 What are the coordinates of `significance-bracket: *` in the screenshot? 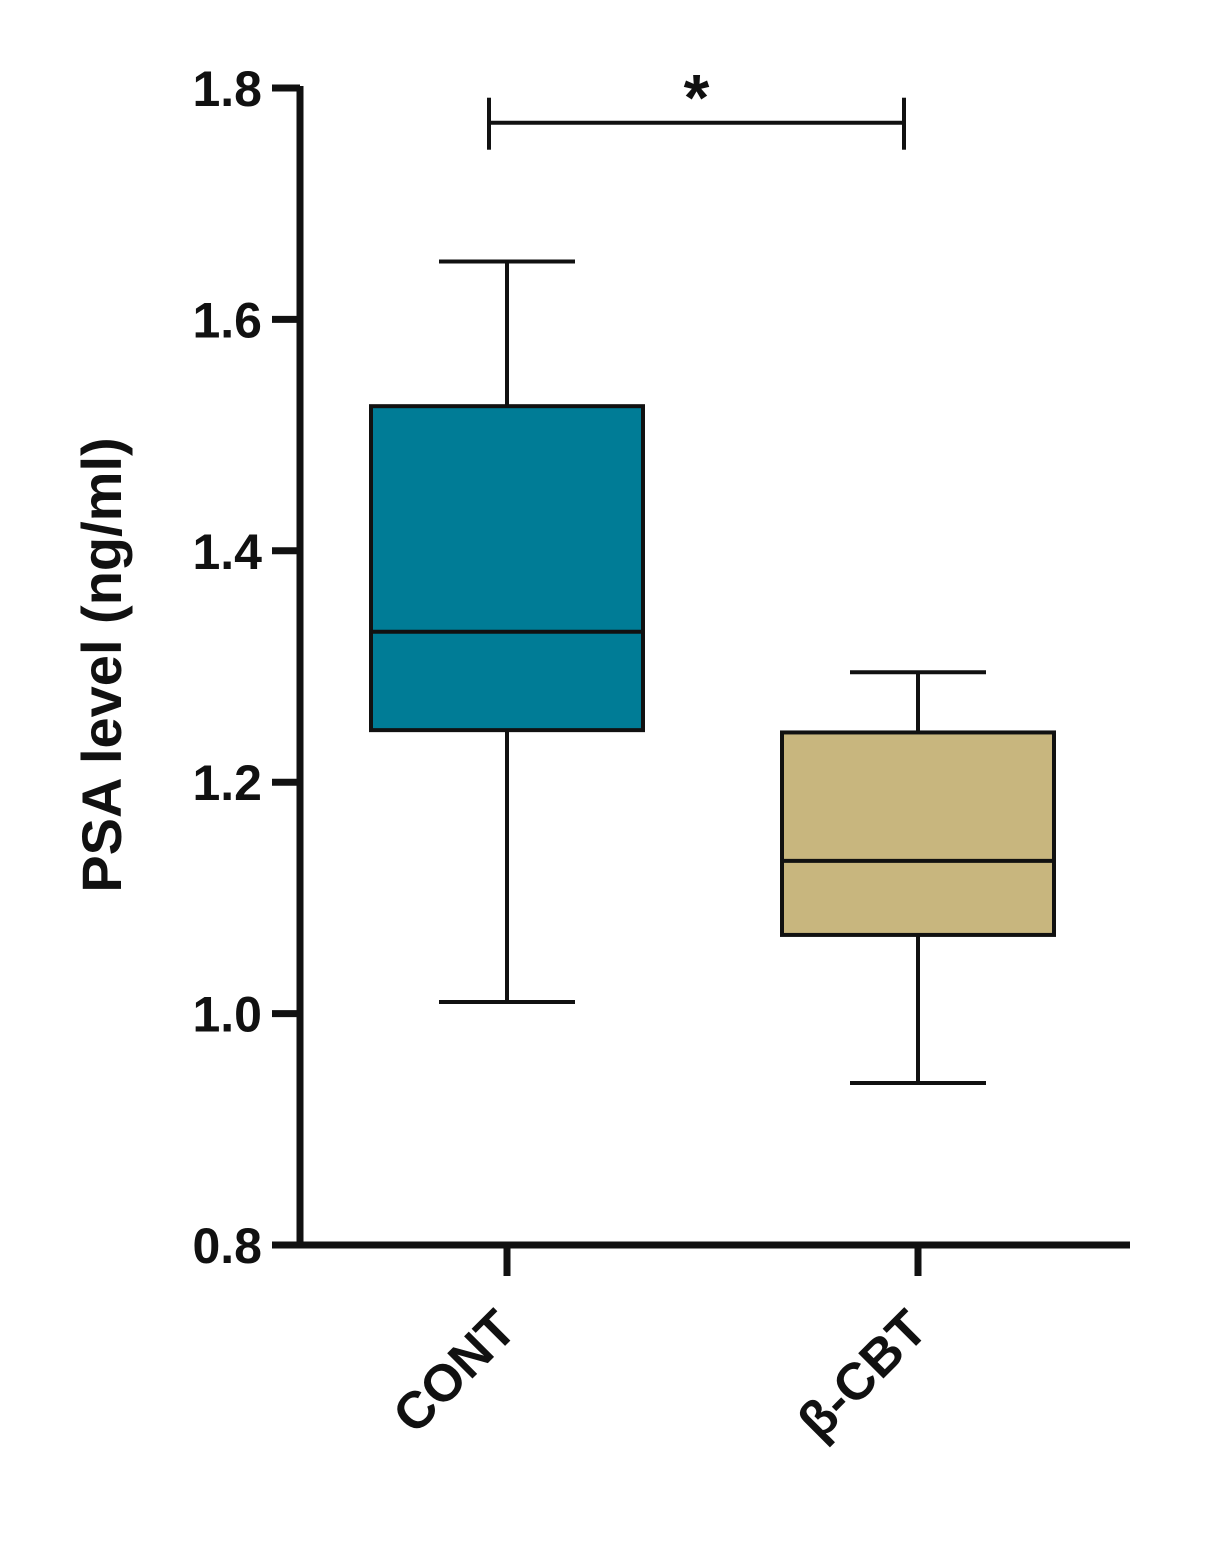 It's located at (696, 105).